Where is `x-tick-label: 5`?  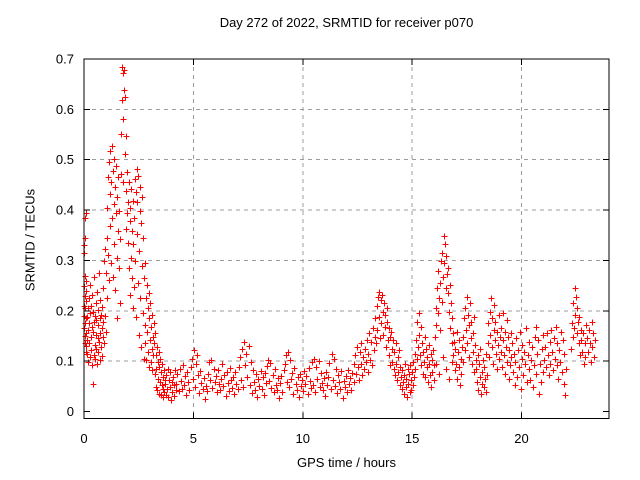 x-tick-label: 5 is located at coordinates (193, 438).